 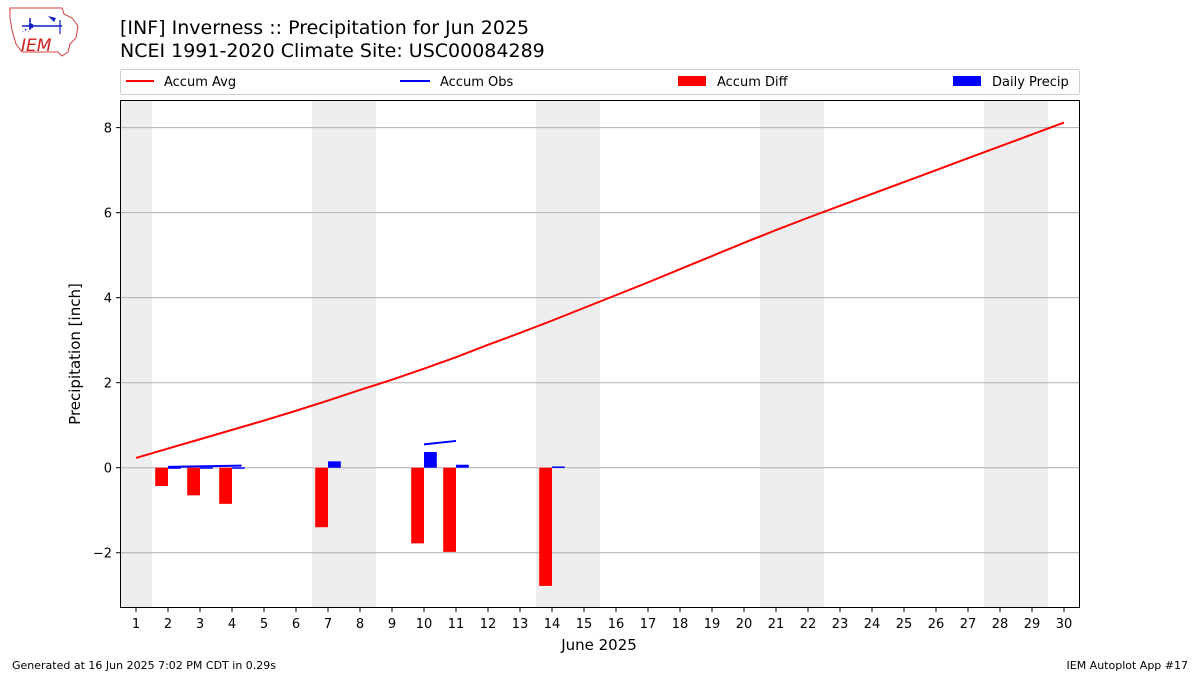 I want to click on x-tick-label: 5, so click(x=264, y=624).